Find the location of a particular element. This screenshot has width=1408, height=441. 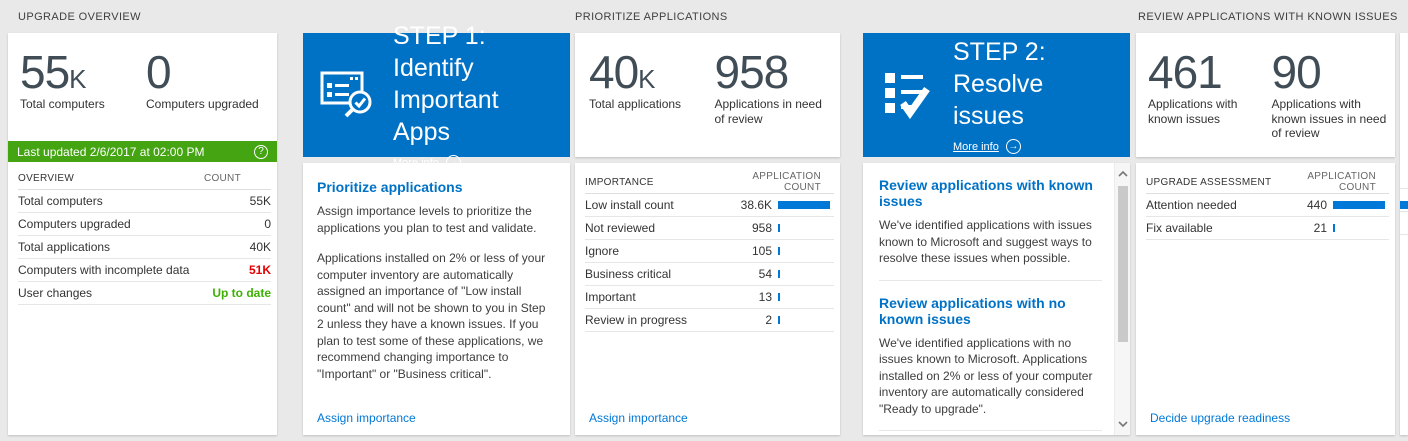

row-label: User changes is located at coordinates (55, 293).